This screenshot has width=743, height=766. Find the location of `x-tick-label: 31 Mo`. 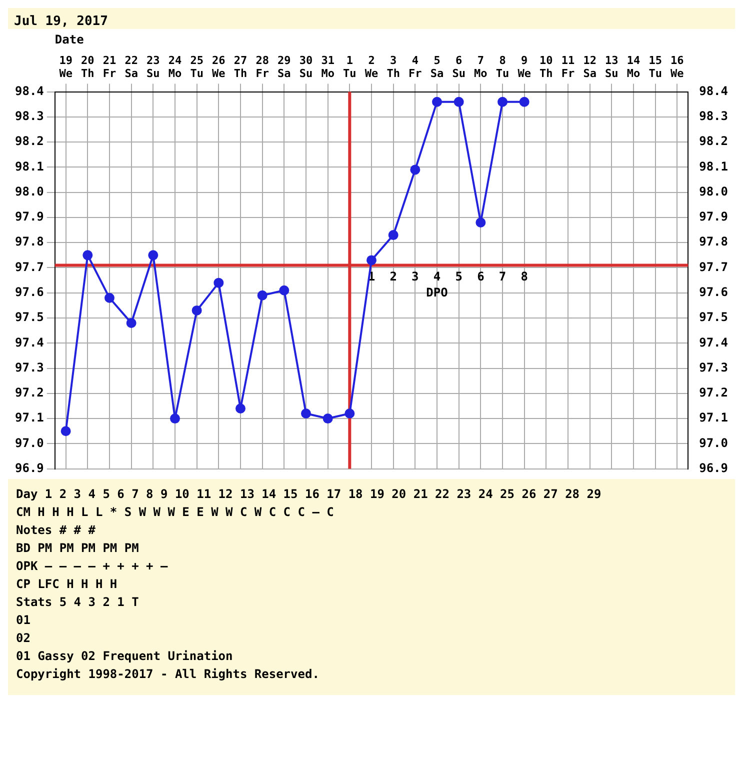

x-tick-label: 31 Mo is located at coordinates (328, 67).